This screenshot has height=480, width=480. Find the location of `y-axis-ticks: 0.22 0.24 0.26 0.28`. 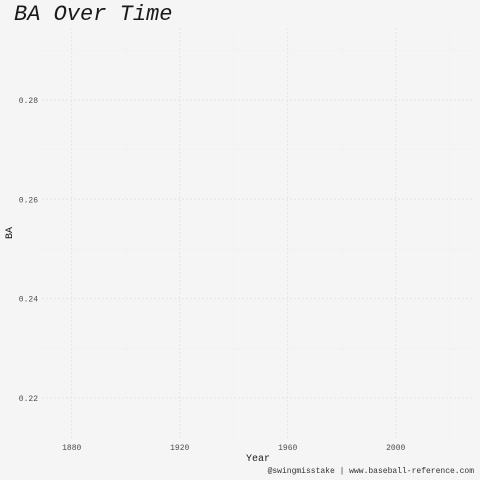

y-axis-ticks: 0.22 0.24 0.26 0.28 is located at coordinates (28, 250).